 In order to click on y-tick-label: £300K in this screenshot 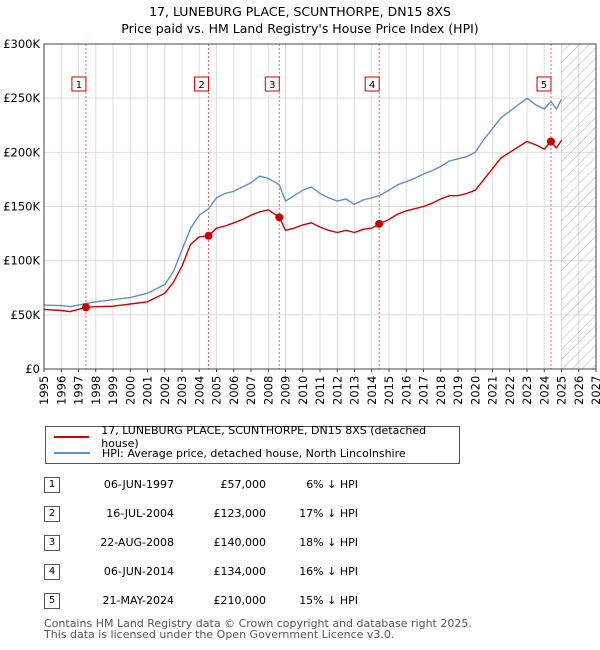, I will do `click(21, 44)`.